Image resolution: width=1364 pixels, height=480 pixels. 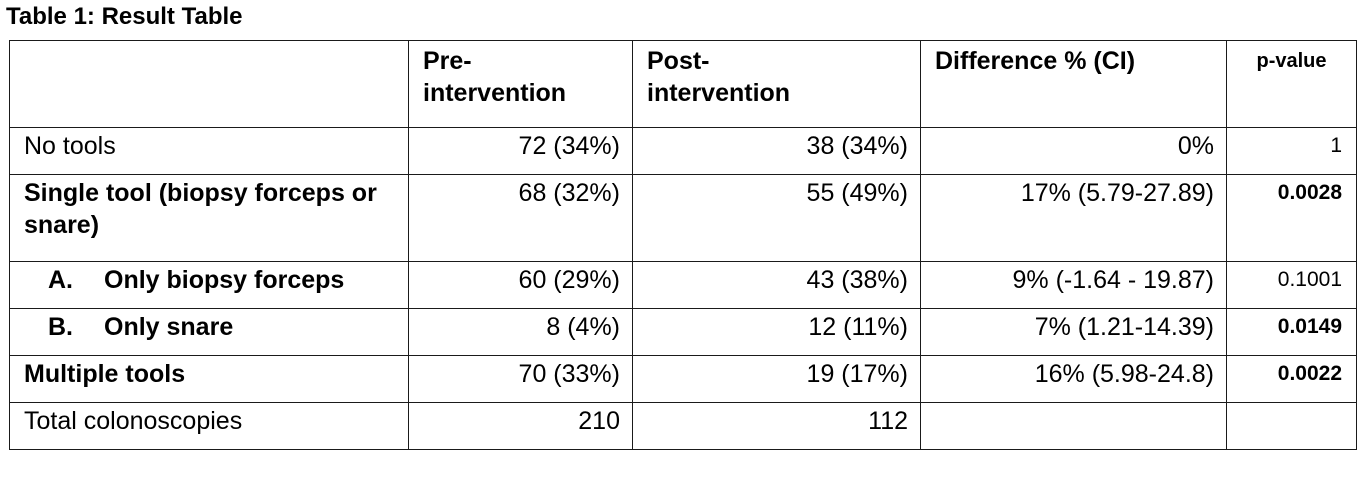 I want to click on post-value: 43 (38%), so click(x=776, y=285).